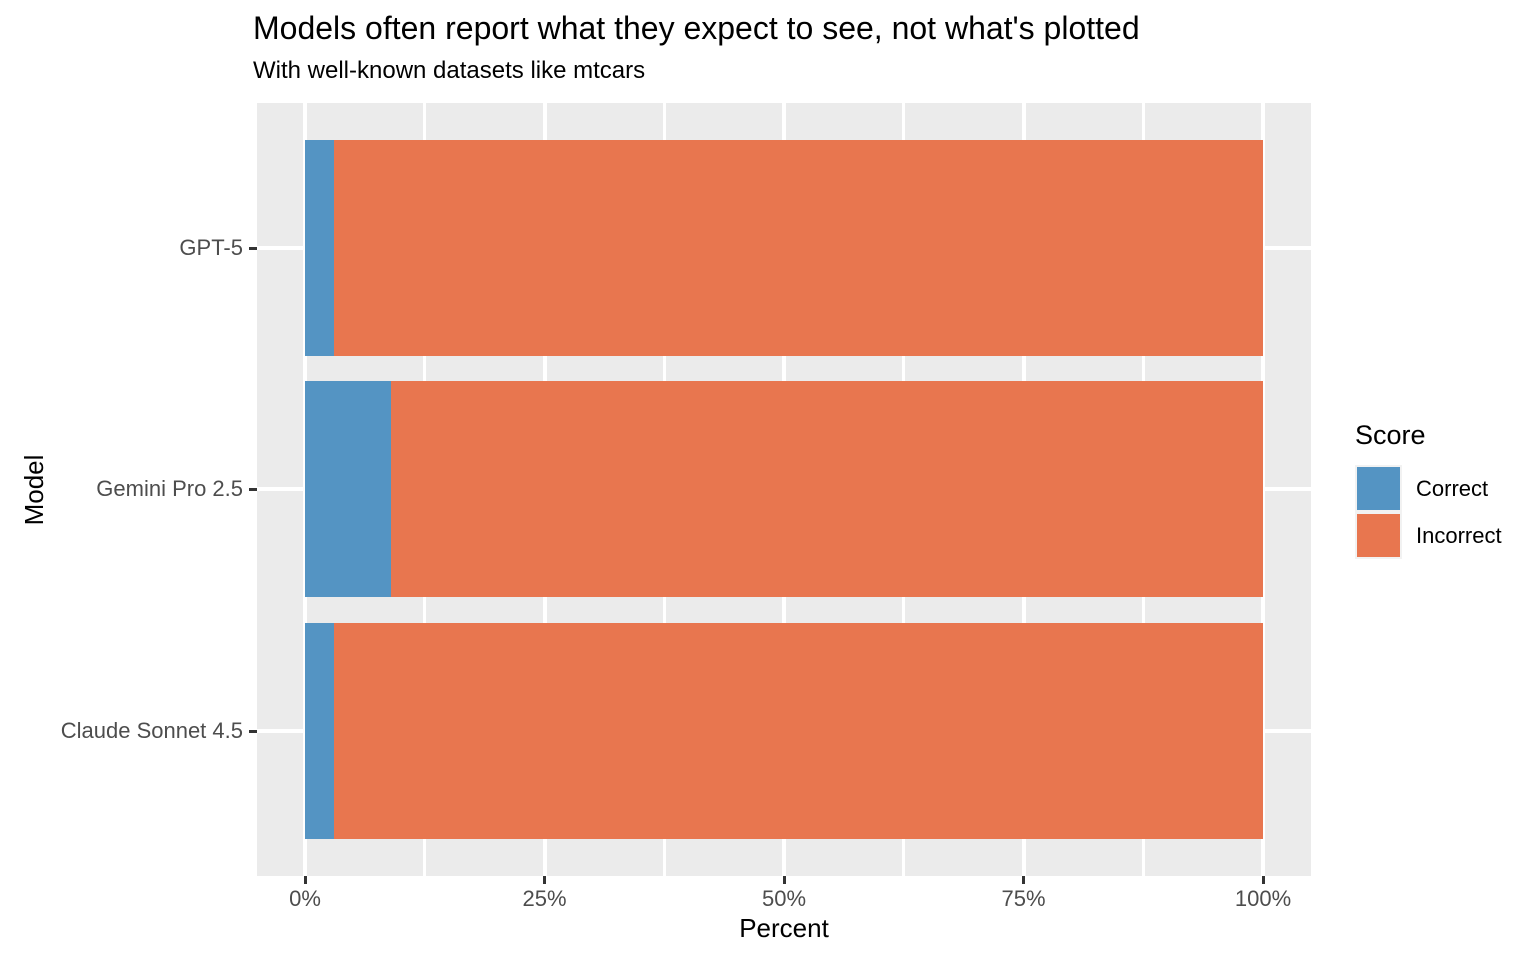  I want to click on x-tick-label: 25%, so click(544, 898).